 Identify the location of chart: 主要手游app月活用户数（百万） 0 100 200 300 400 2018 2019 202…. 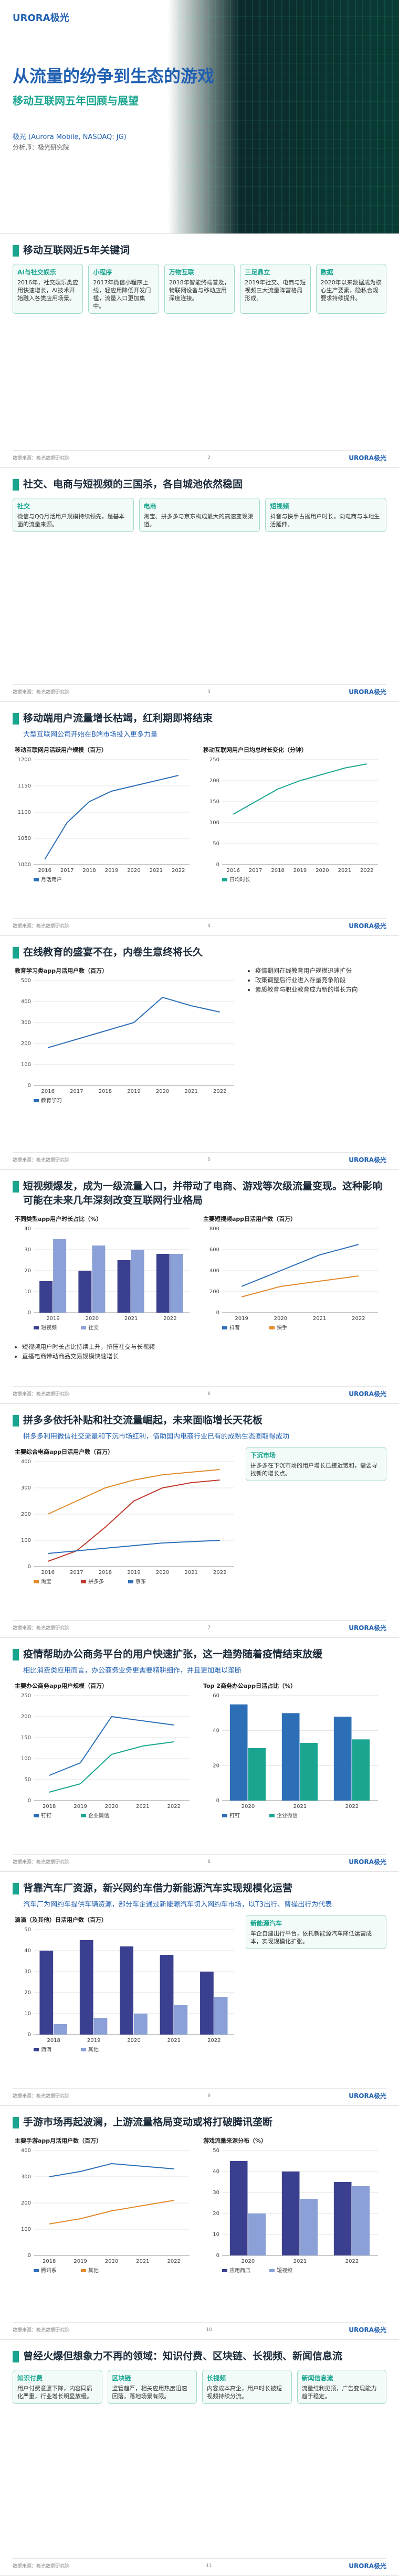
(102, 2205).